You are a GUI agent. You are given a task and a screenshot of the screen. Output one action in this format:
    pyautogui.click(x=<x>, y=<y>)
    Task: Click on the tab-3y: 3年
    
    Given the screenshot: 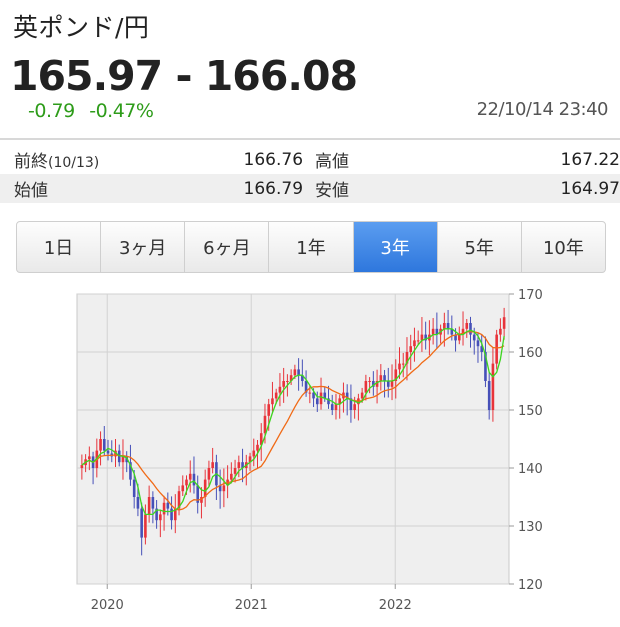 What is the action you would take?
    pyautogui.click(x=394, y=247)
    